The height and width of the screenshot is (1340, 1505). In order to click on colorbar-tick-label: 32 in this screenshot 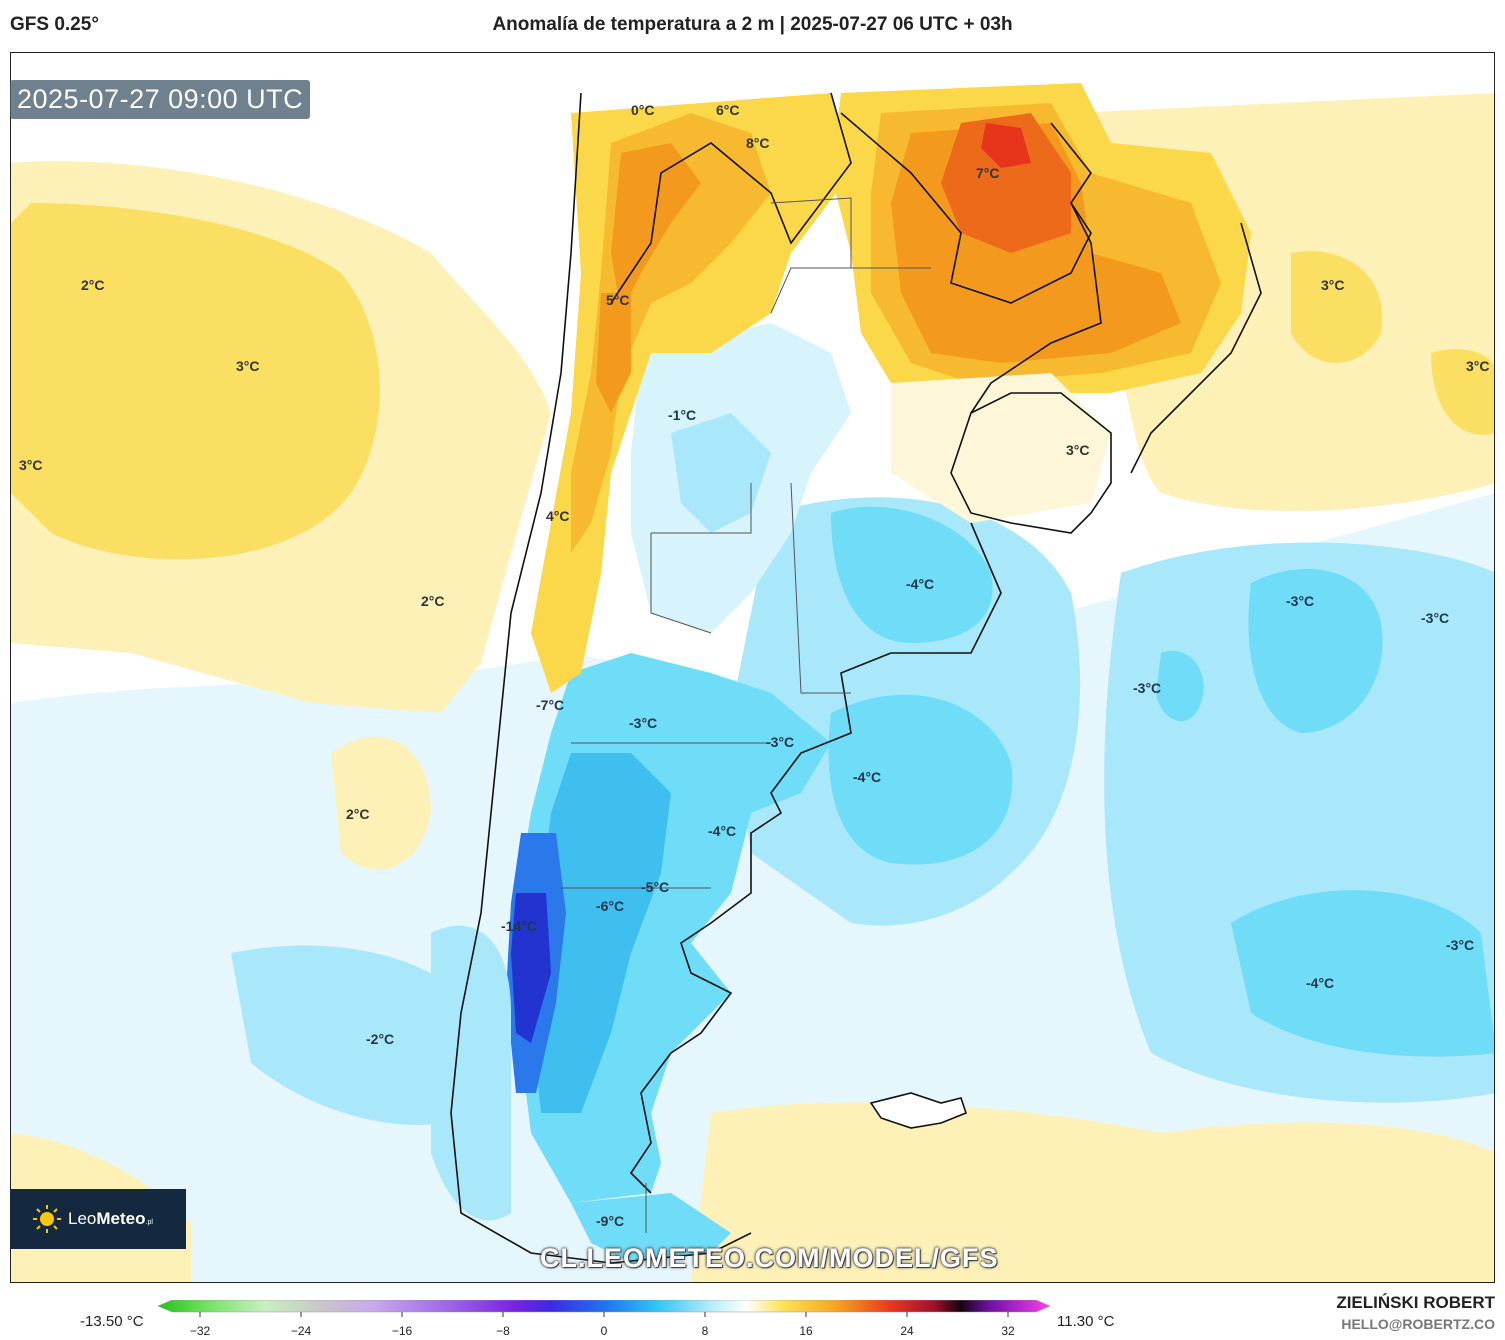, I will do `click(1008, 1331)`.